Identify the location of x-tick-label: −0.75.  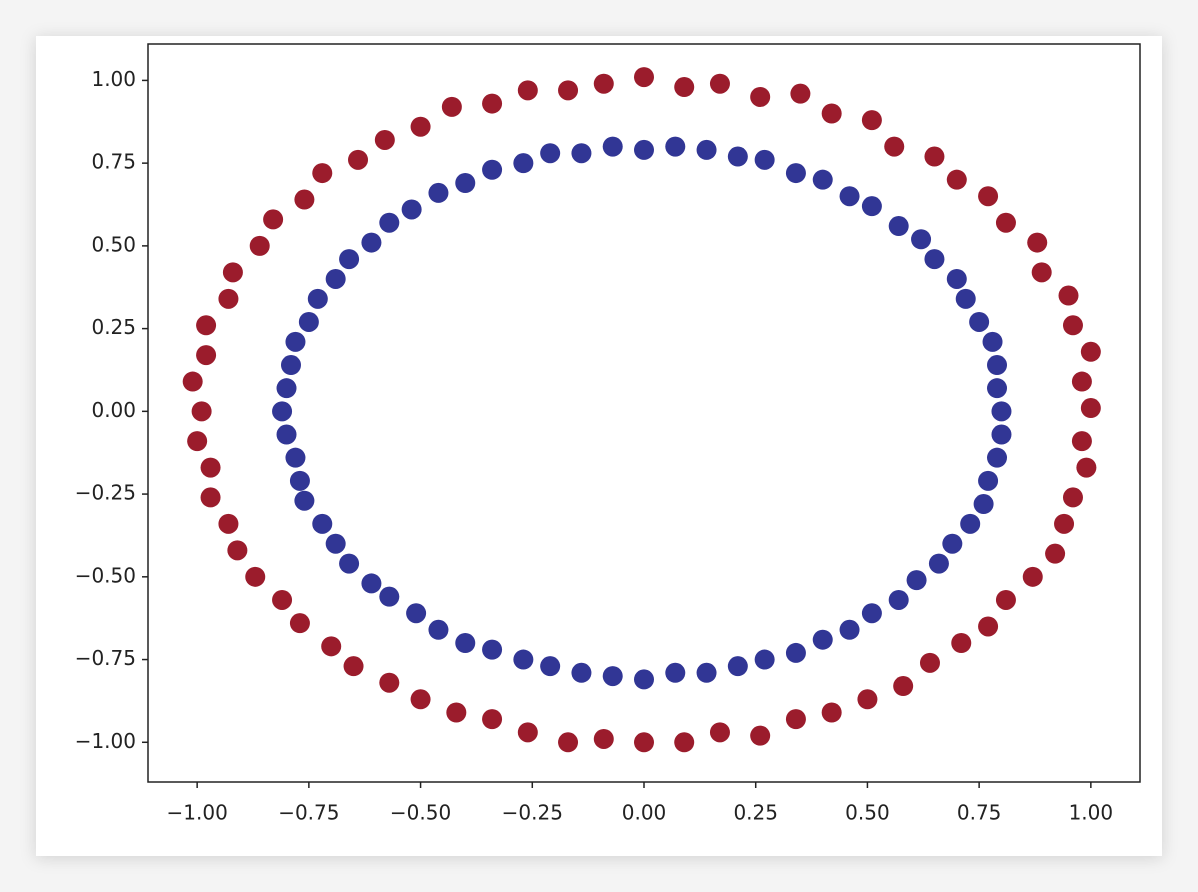
(308, 813).